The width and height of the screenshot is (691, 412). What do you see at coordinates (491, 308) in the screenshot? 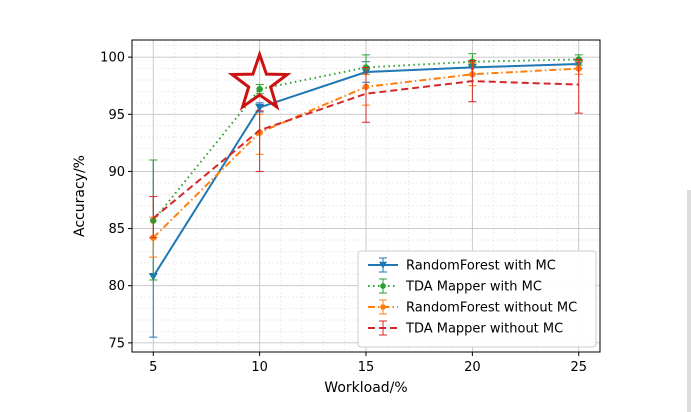
I see `legend-label: RandomForest without MC` at bounding box center [491, 308].